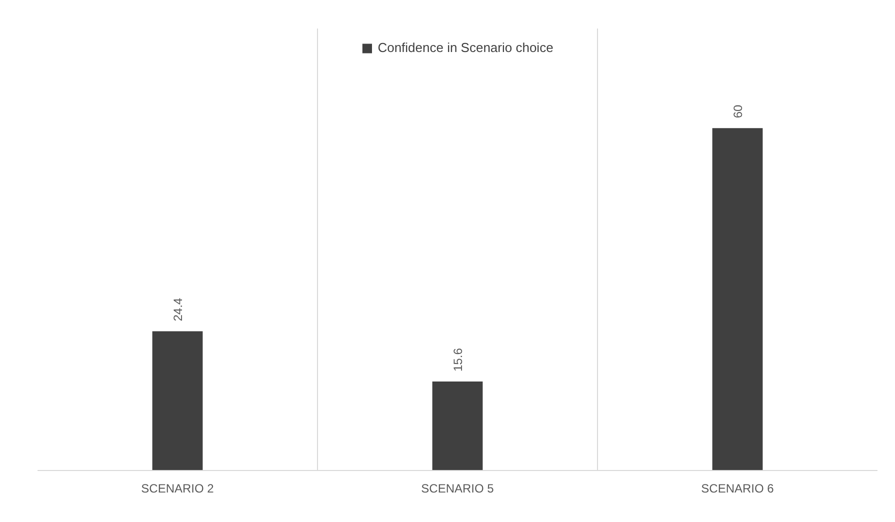 The image size is (895, 522). What do you see at coordinates (178, 310) in the screenshot?
I see `data-label: 24.4` at bounding box center [178, 310].